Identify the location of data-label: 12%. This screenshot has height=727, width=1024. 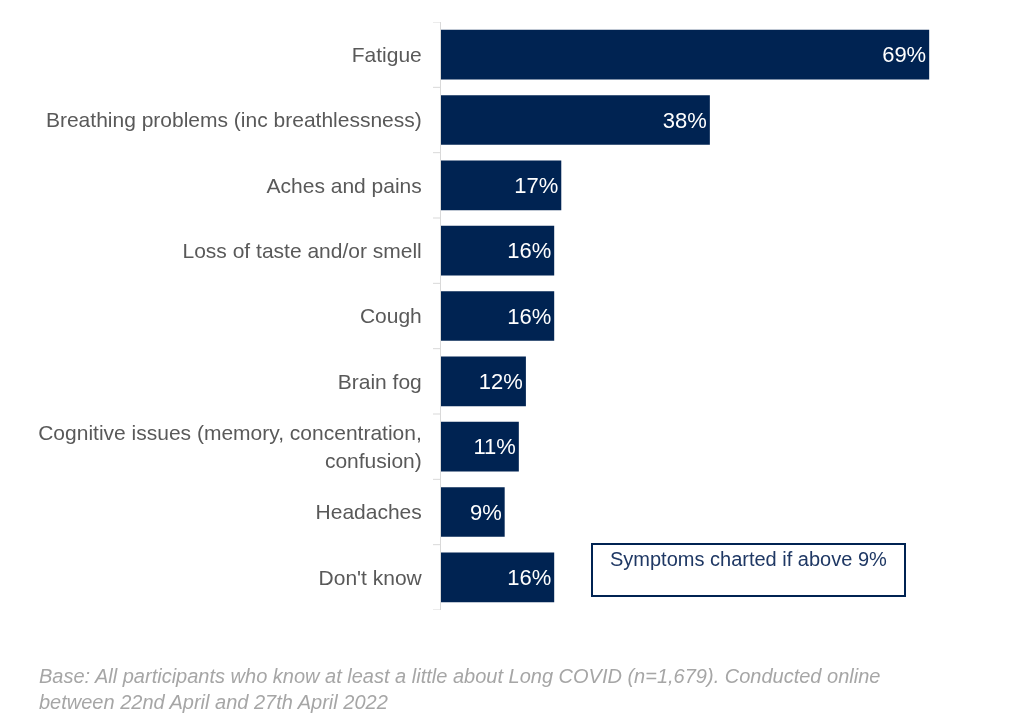
(500, 381).